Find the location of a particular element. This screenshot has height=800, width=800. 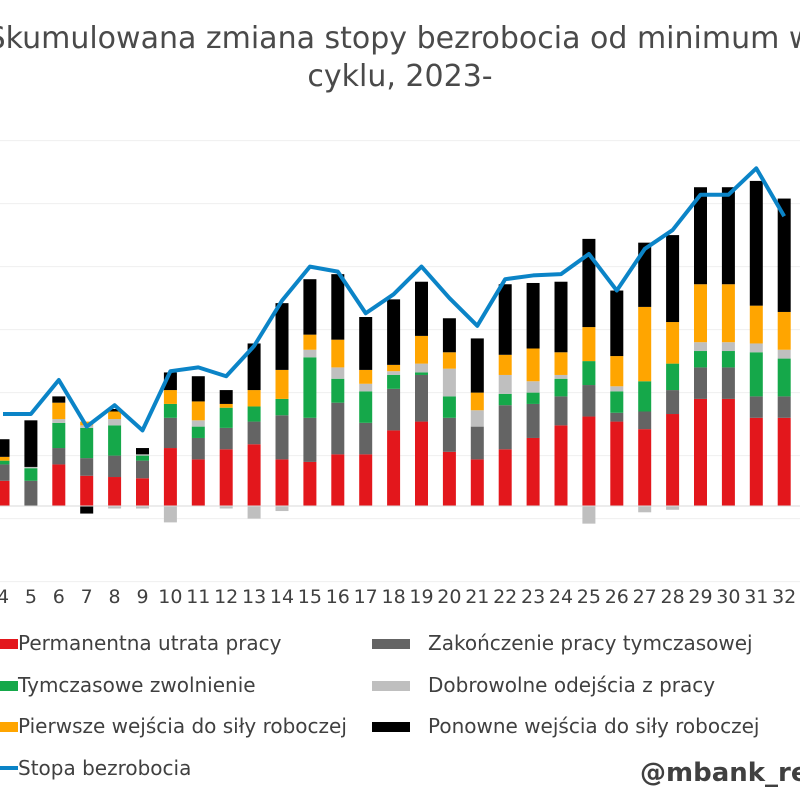

legend-label-dobrowolne: Dobrowolne odejścia z pracy is located at coordinates (572, 685).